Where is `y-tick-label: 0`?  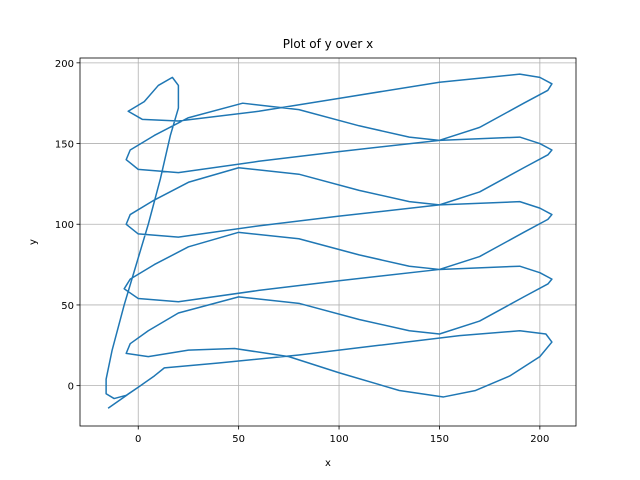
y-tick-label: 0 is located at coordinates (71, 387).